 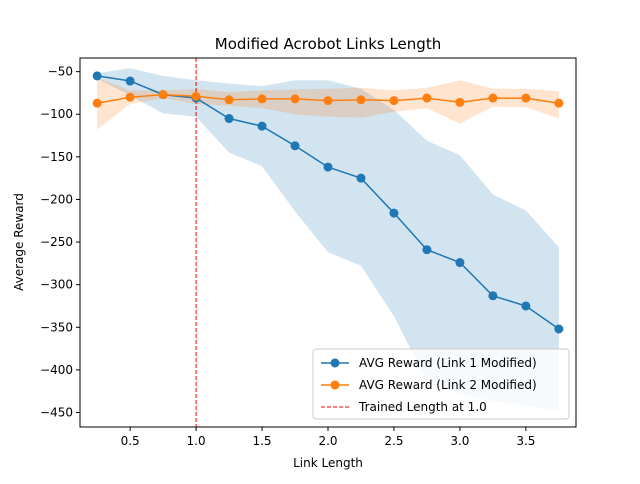 What do you see at coordinates (56, 242) in the screenshot?
I see `y-tick-label: −250` at bounding box center [56, 242].